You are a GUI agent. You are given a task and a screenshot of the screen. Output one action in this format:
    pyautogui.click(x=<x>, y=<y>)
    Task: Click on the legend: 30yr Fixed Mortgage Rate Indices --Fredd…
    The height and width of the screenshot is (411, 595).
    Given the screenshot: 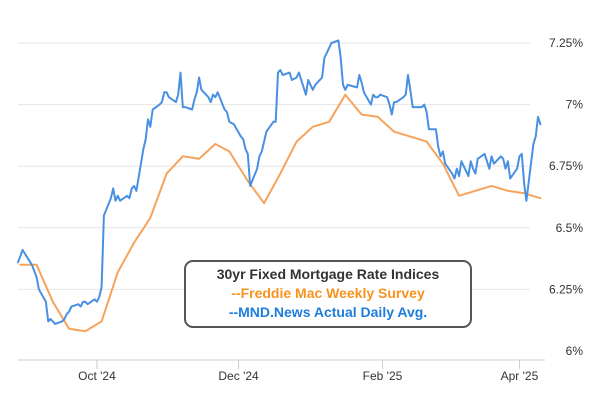 What is the action you would take?
    pyautogui.click(x=328, y=294)
    